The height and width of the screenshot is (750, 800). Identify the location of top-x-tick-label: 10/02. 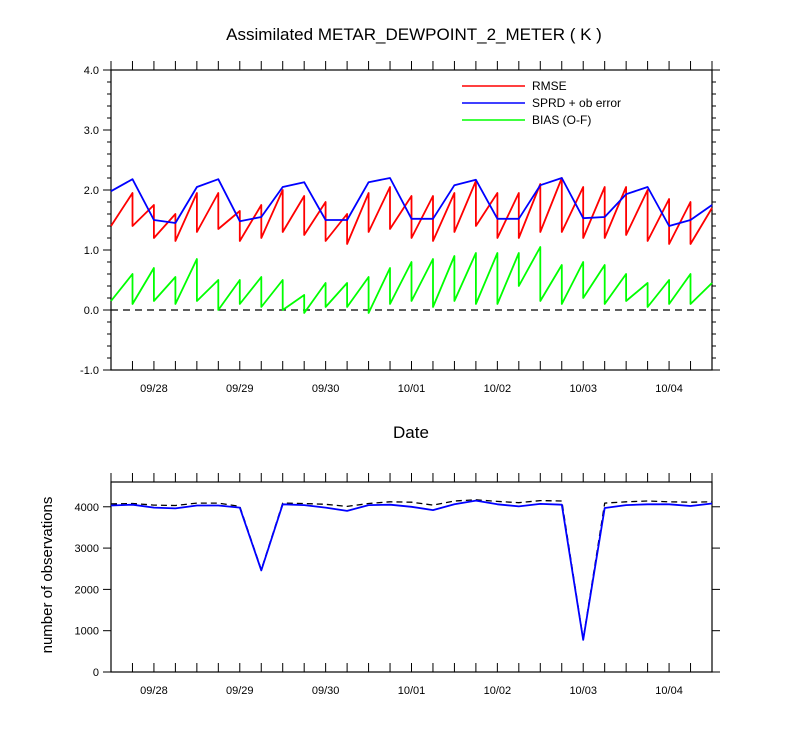
(498, 389).